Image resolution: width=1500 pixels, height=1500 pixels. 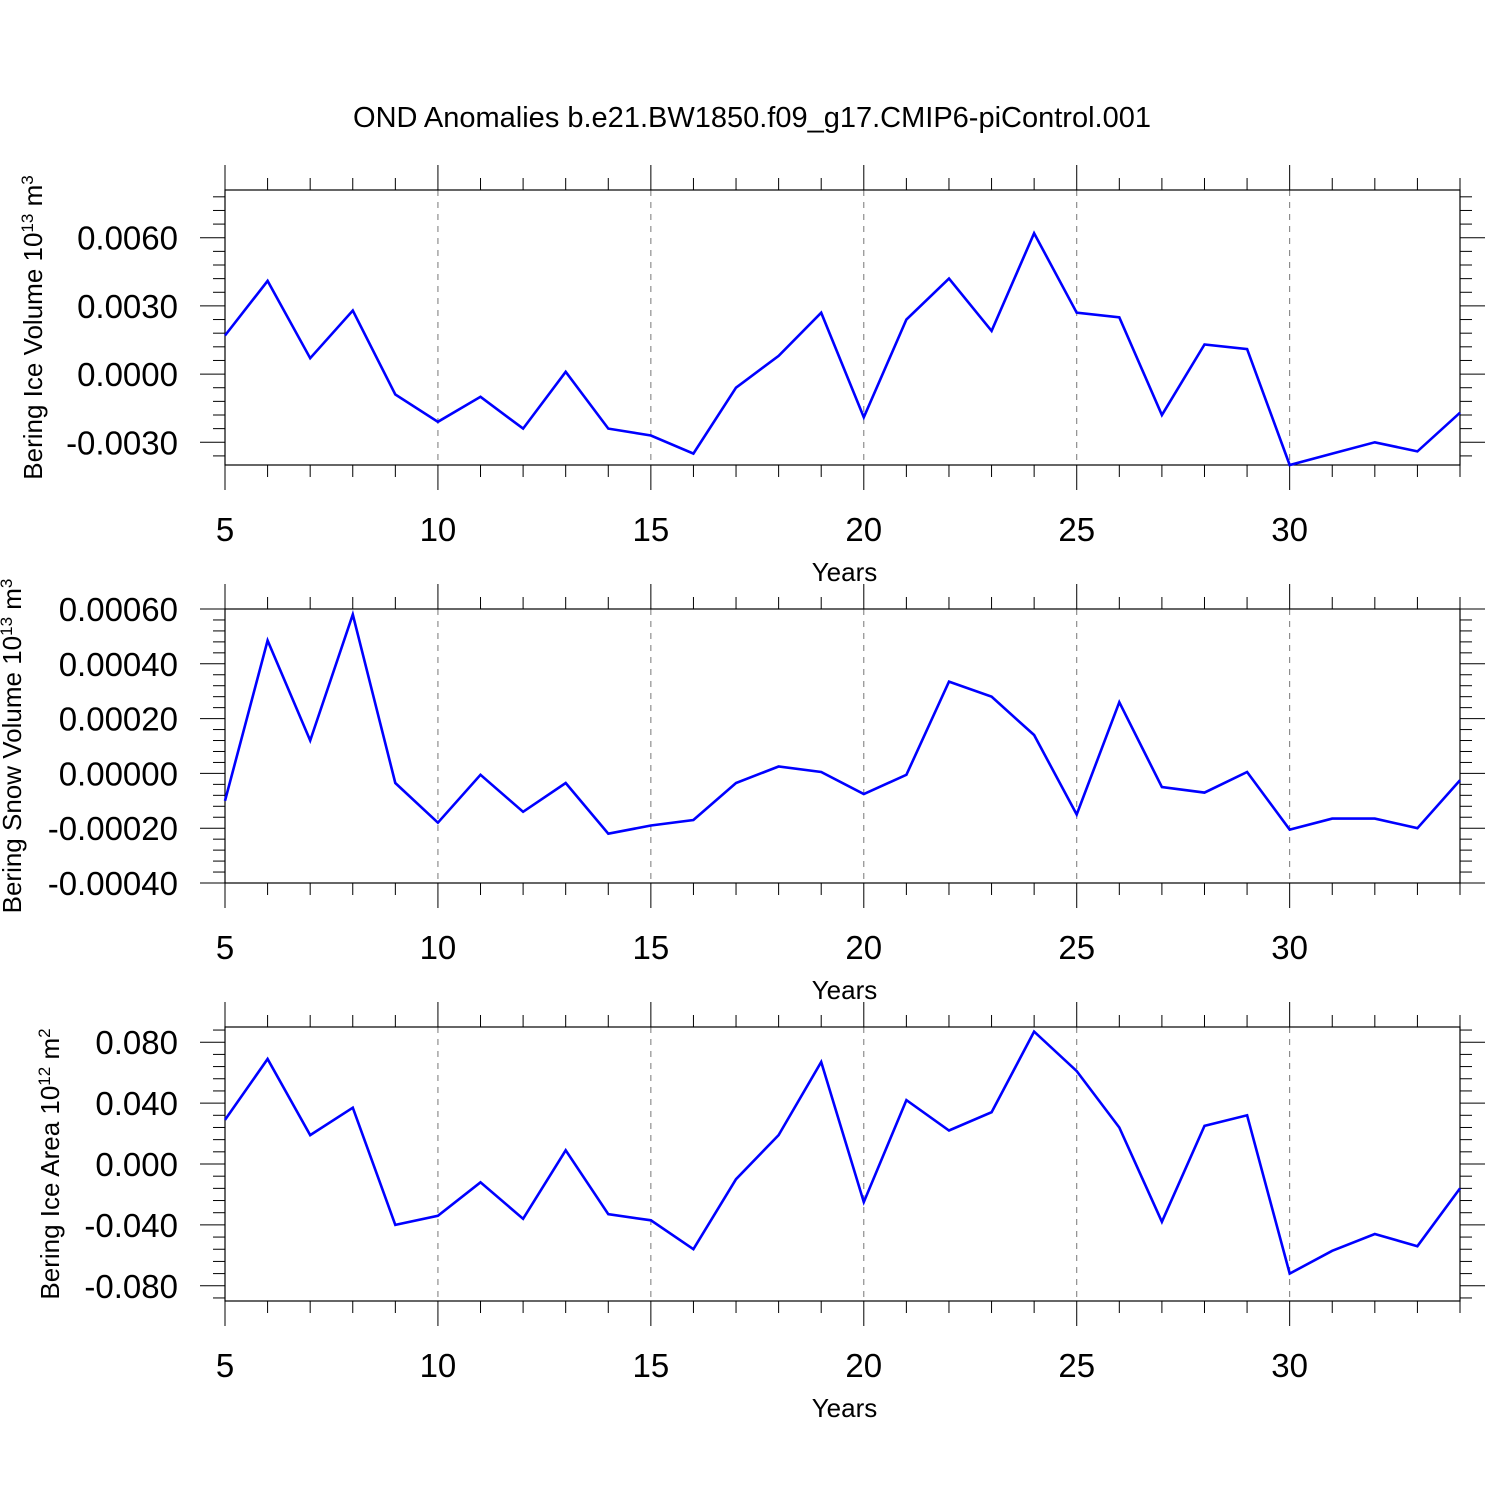 What do you see at coordinates (113, 883) in the screenshot?
I see `y-tick-label: -0.00040` at bounding box center [113, 883].